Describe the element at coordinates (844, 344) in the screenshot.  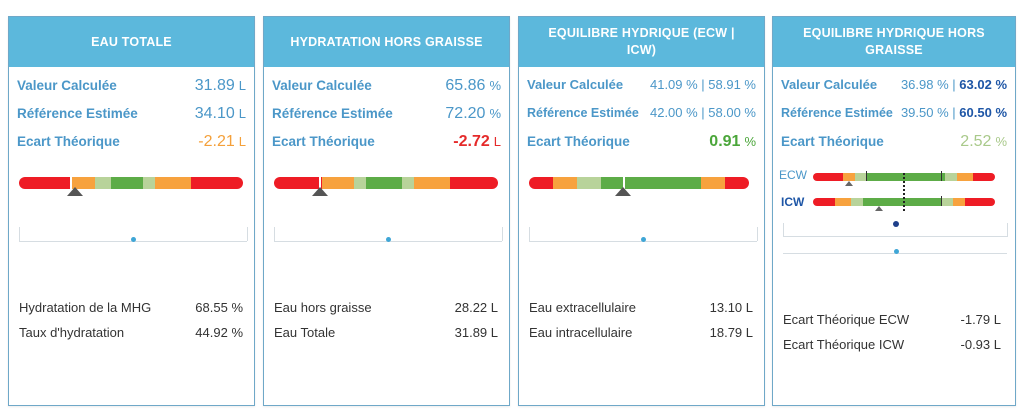
I see `info-label: Ecart Théorique ICW` at that location.